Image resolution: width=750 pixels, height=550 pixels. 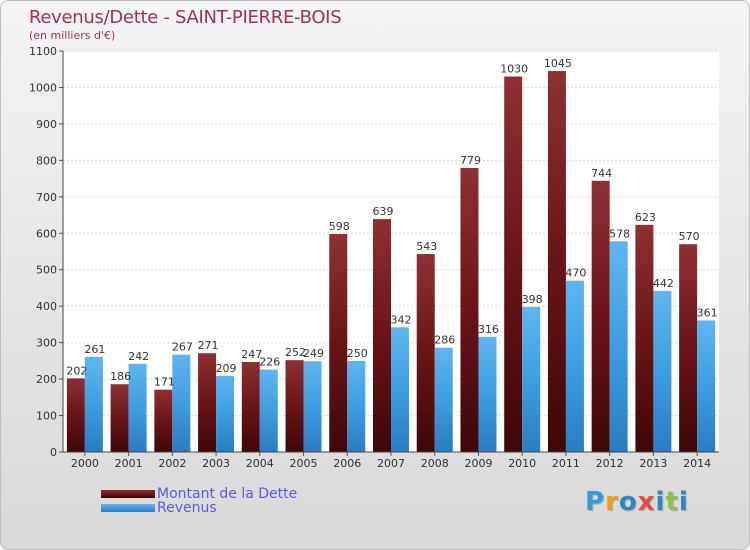 What do you see at coordinates (663, 283) in the screenshot?
I see `data-label-revenus: 442` at bounding box center [663, 283].